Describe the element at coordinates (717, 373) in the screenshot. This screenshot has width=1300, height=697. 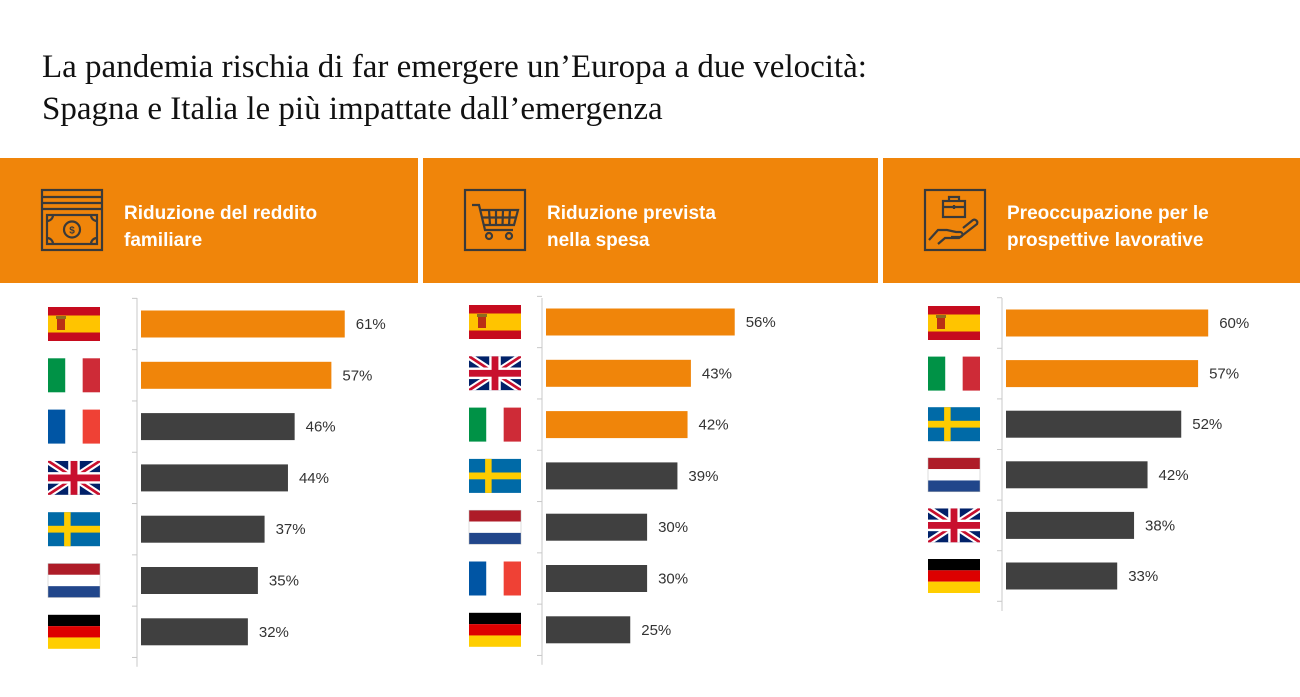
I see `bar-value-label: 43%` at that location.